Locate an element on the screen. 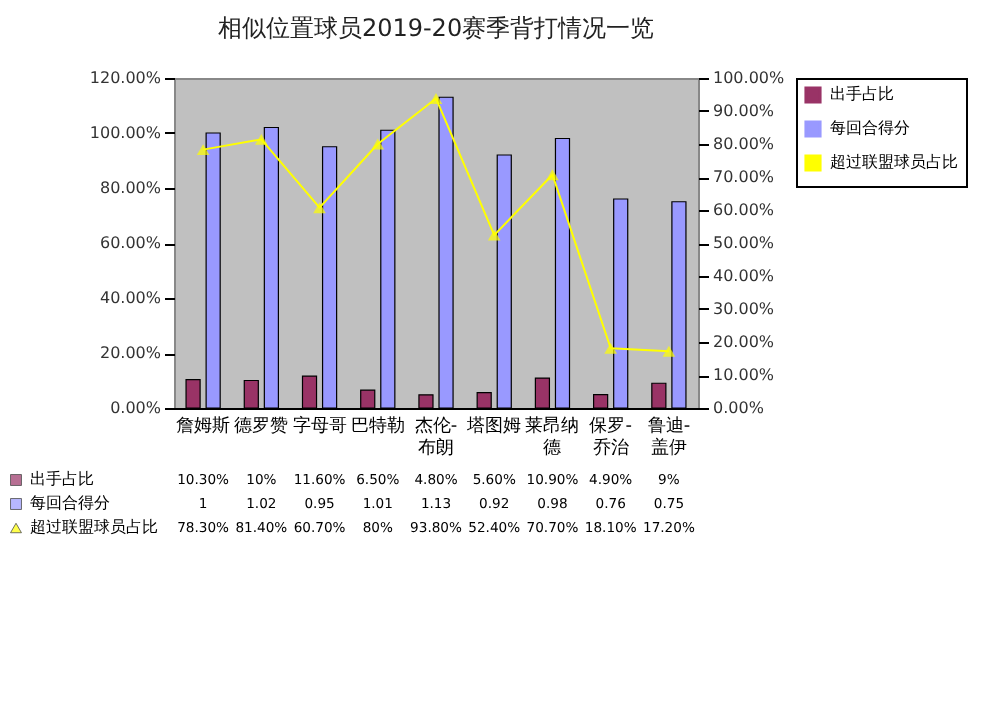 Image resolution: width=1000 pixels, height=724 pixels. x-tick-label: 杰伦-布朗 is located at coordinates (436, 437).